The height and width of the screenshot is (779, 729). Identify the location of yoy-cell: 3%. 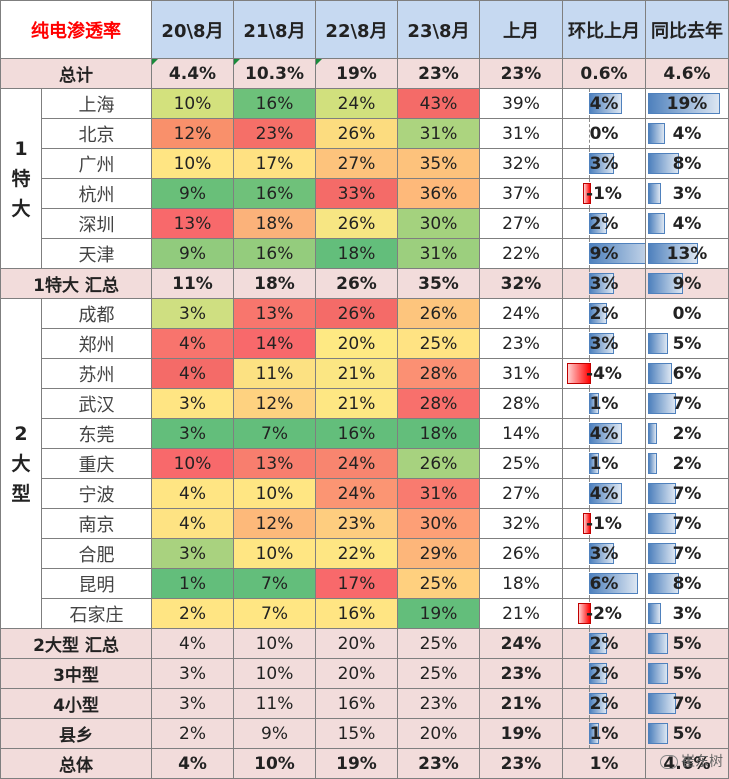
(687, 193).